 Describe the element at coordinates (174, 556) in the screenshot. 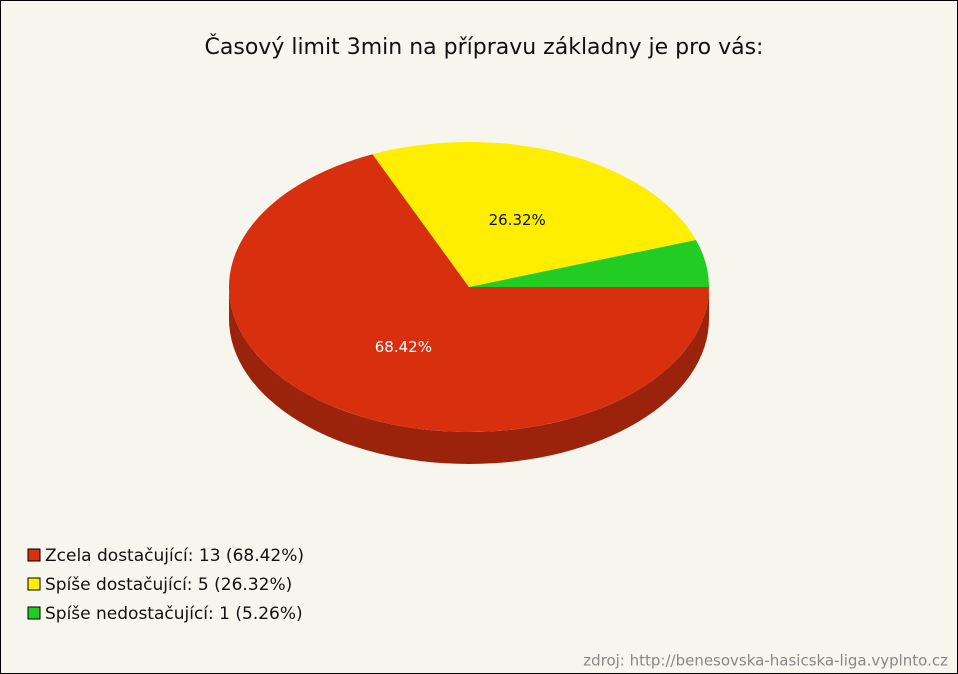

I see `legend-label: Zcela dostačující: 13 (68.42%)` at that location.